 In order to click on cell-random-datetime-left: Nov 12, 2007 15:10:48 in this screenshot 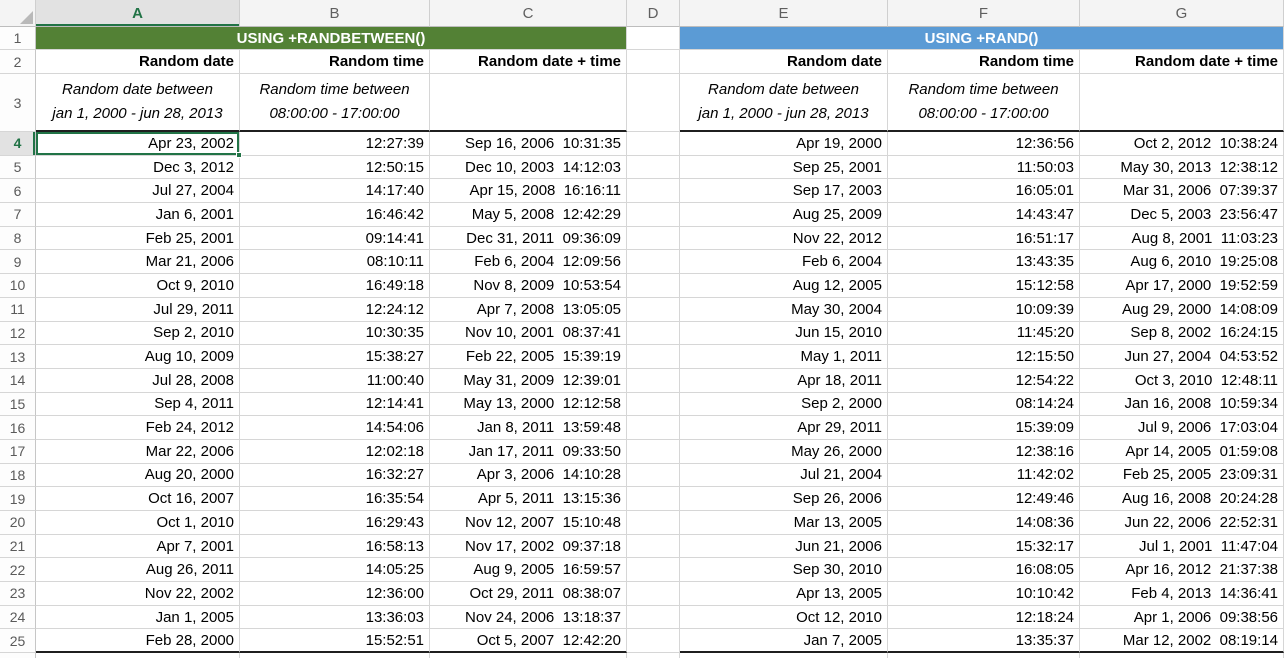, I will do `click(528, 523)`.